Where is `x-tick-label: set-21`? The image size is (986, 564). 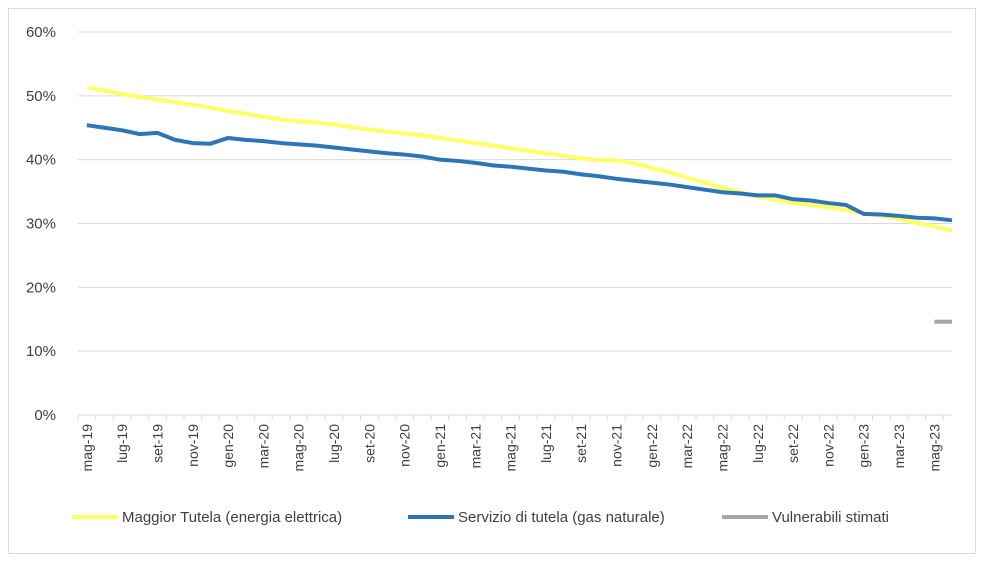 x-tick-label: set-21 is located at coordinates (581, 443).